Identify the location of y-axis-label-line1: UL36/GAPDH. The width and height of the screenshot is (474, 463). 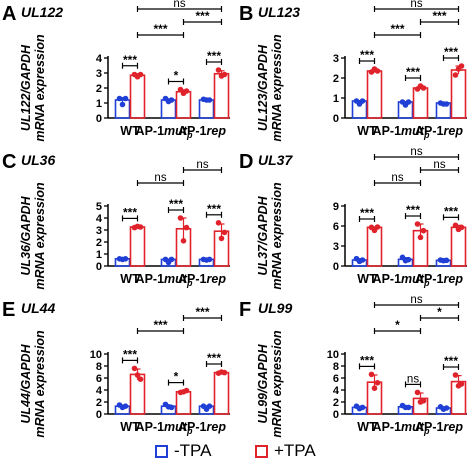
(26, 235).